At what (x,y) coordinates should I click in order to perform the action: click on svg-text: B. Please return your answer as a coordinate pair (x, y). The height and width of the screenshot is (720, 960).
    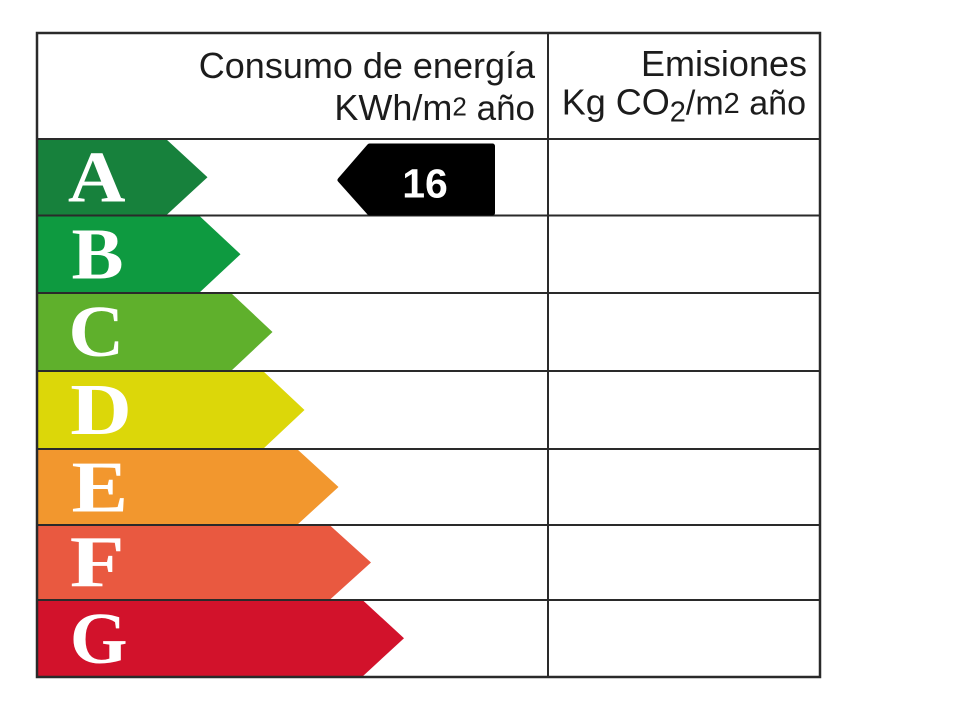
    Looking at the image, I should click on (98, 255).